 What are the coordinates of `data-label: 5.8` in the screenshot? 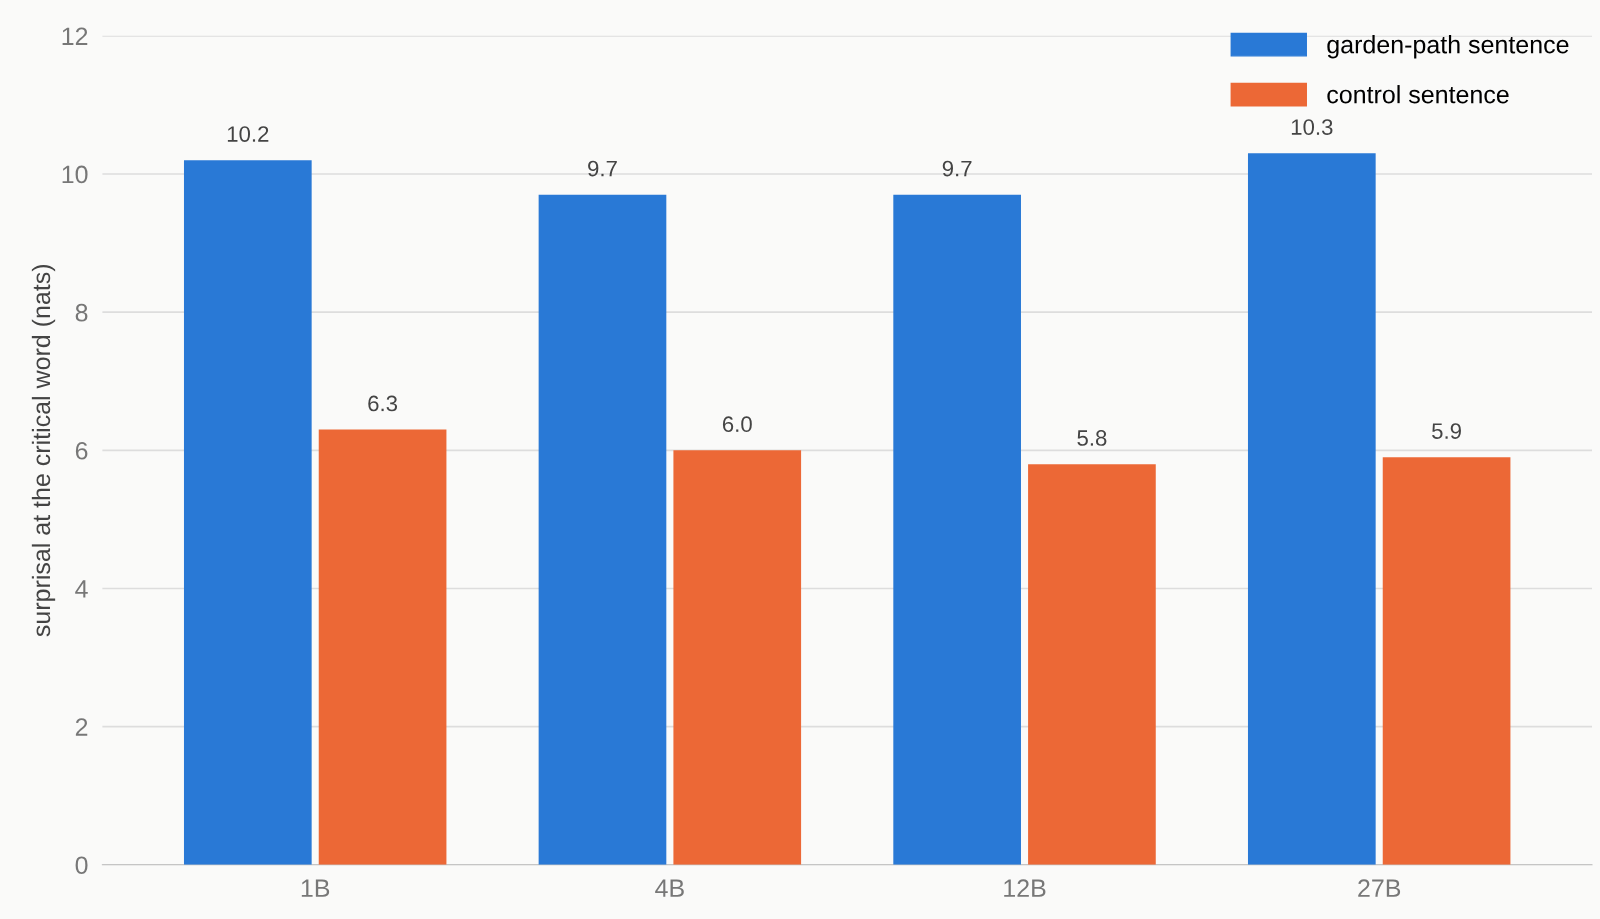 It's located at (1092, 438).